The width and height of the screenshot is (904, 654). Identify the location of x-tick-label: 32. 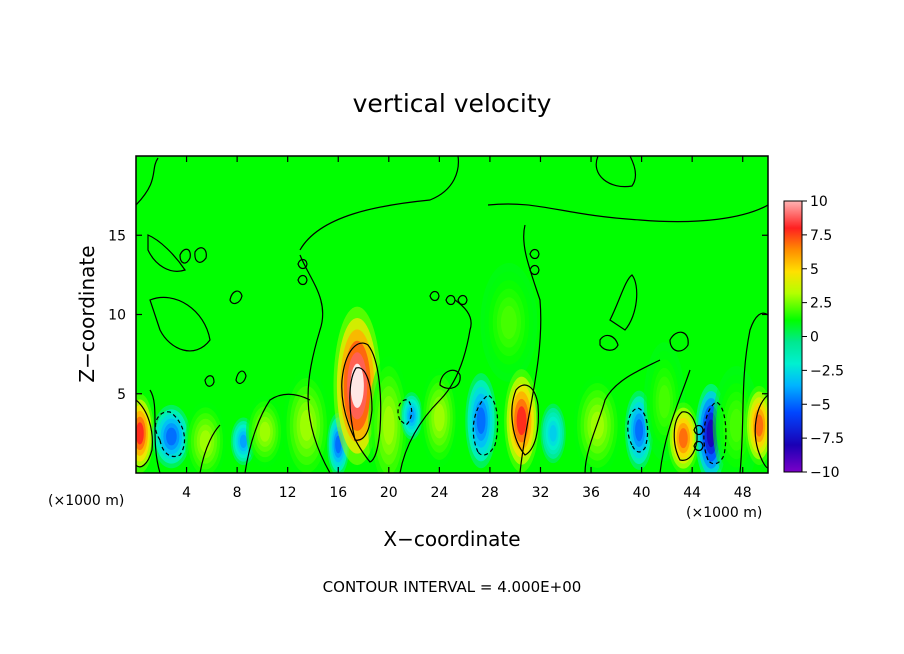
(541, 493).